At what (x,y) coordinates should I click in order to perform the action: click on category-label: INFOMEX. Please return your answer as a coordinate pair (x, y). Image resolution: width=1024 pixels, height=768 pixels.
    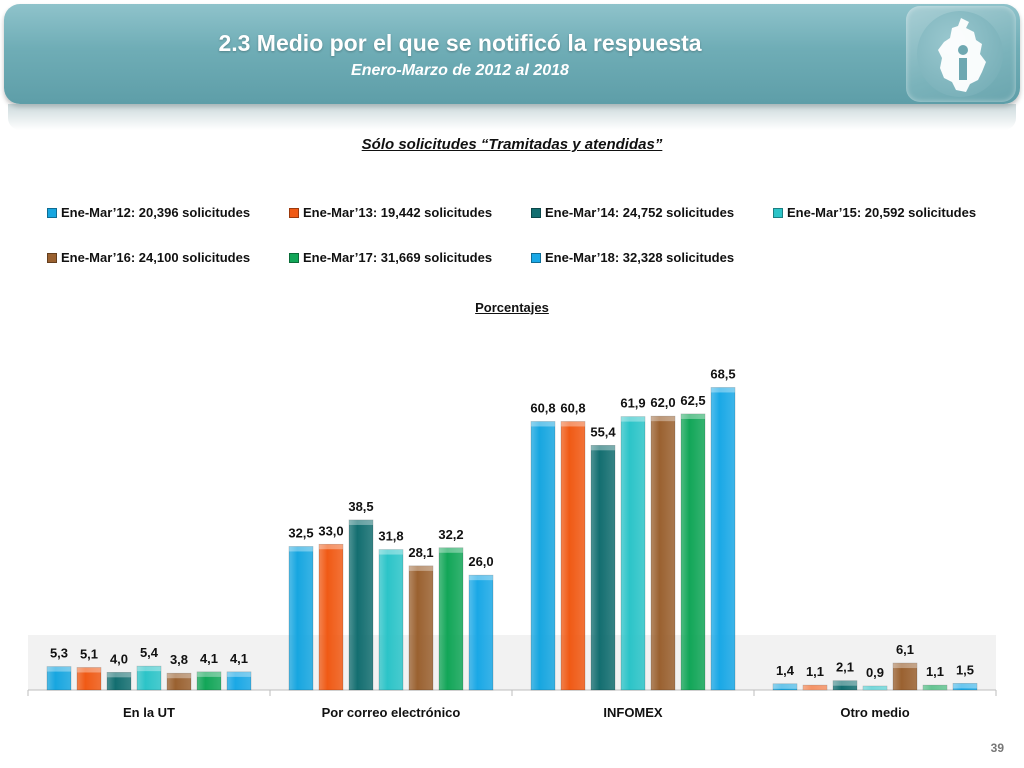
    Looking at the image, I should click on (633, 712).